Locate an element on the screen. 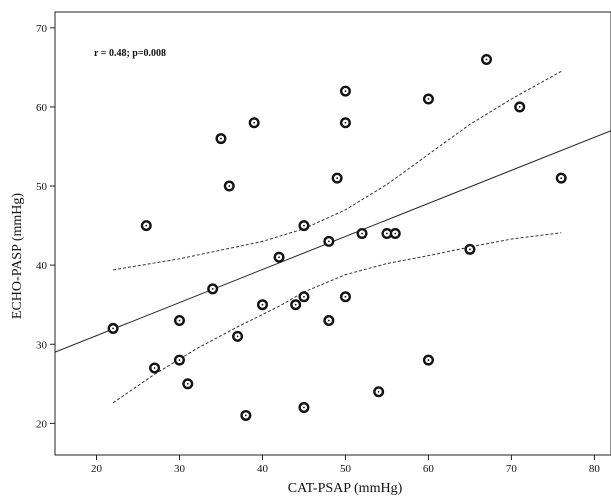 This screenshot has height=502, width=611. y-tick-label: 60 is located at coordinates (42, 108).